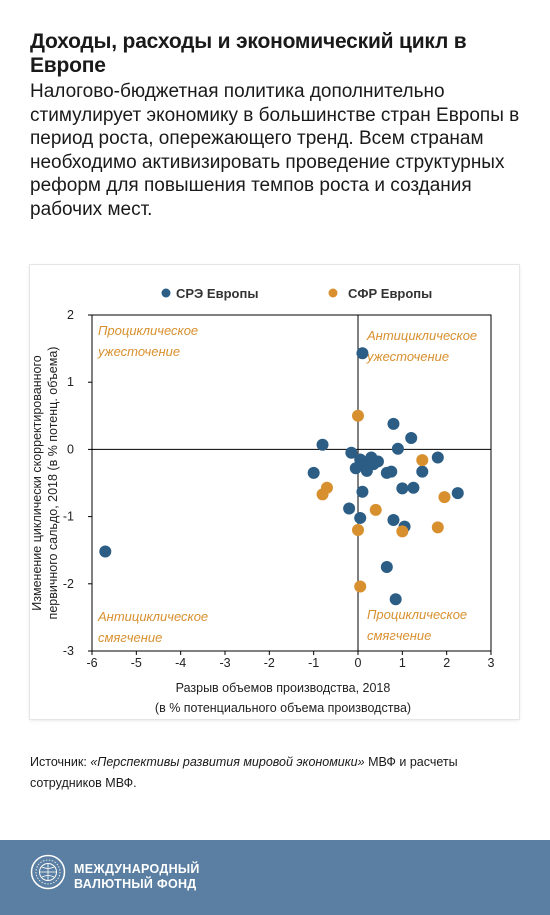 This screenshot has width=550, height=915. I want to click on x-tick-label: 3, so click(491, 663).